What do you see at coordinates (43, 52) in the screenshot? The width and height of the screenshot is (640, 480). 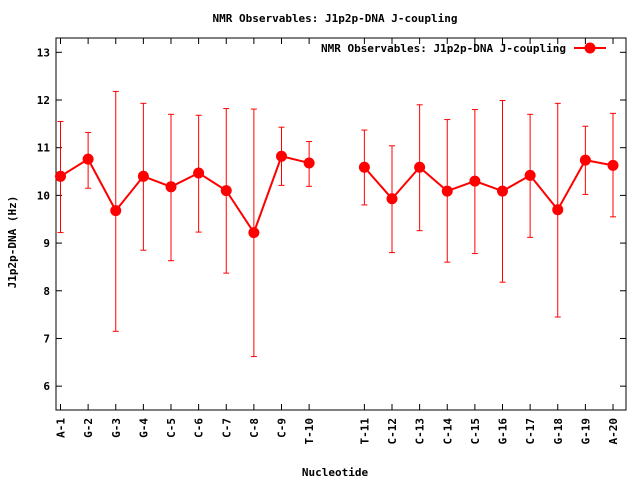 I see `y-tick-label: 13` at bounding box center [43, 52].